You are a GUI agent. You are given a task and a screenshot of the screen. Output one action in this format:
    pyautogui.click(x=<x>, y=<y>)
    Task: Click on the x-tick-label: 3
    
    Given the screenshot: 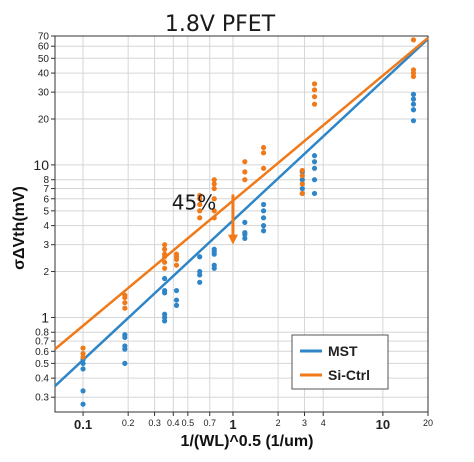 What is the action you would take?
    pyautogui.click(x=304, y=423)
    